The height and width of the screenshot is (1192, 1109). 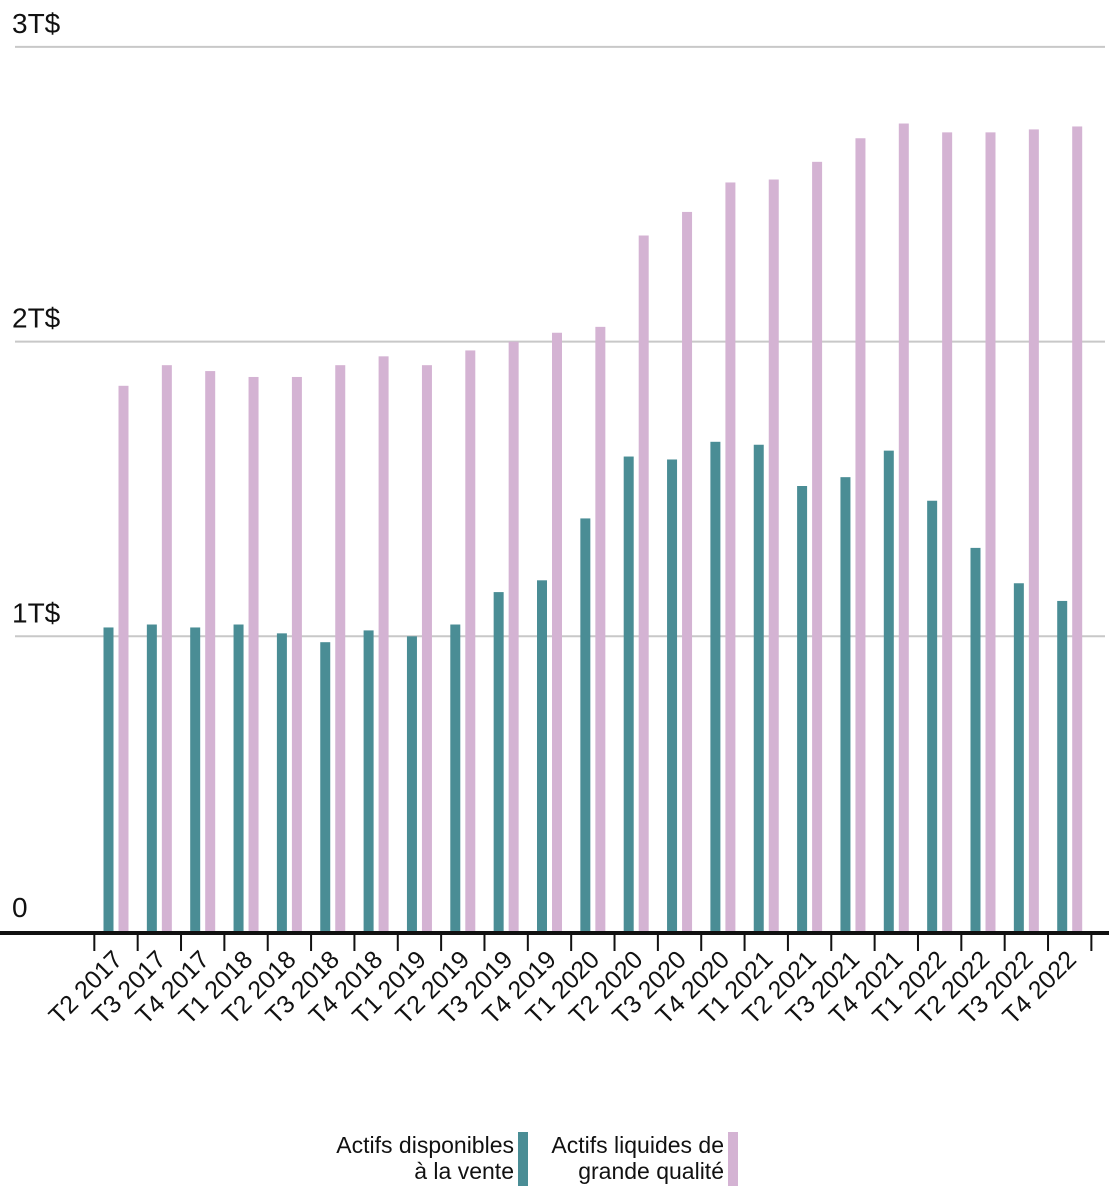 What do you see at coordinates (20, 907) in the screenshot?
I see `y-tick-label: 0` at bounding box center [20, 907].